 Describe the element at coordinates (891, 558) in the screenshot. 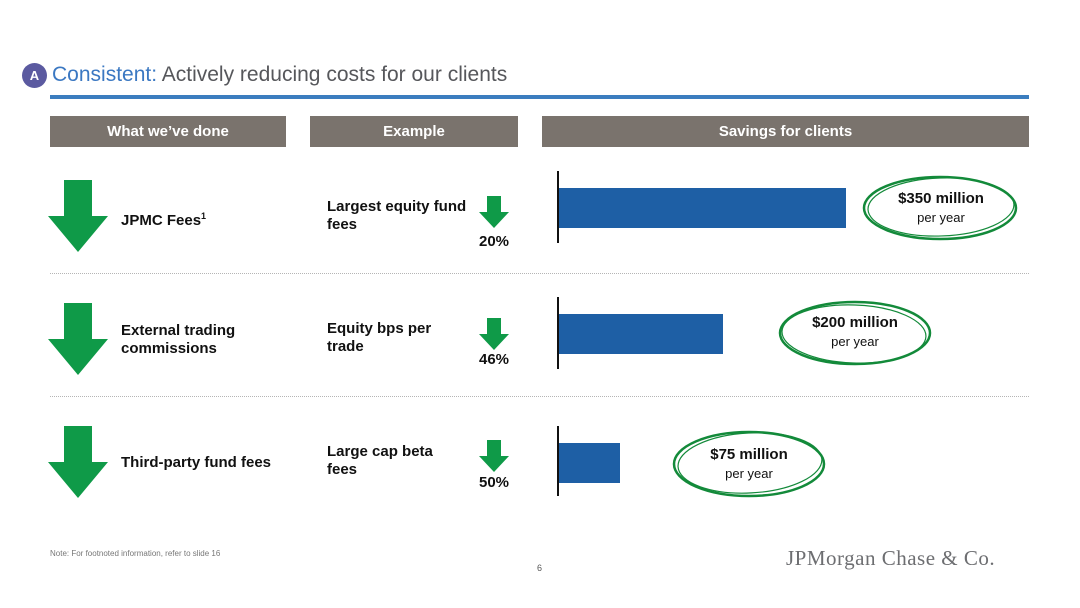

I see `company-logo: JPMorgan Chase & Co.` at that location.